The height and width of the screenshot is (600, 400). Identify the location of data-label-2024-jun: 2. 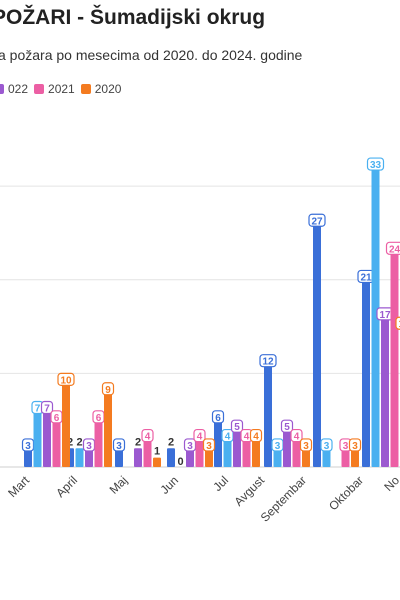
(171, 442).